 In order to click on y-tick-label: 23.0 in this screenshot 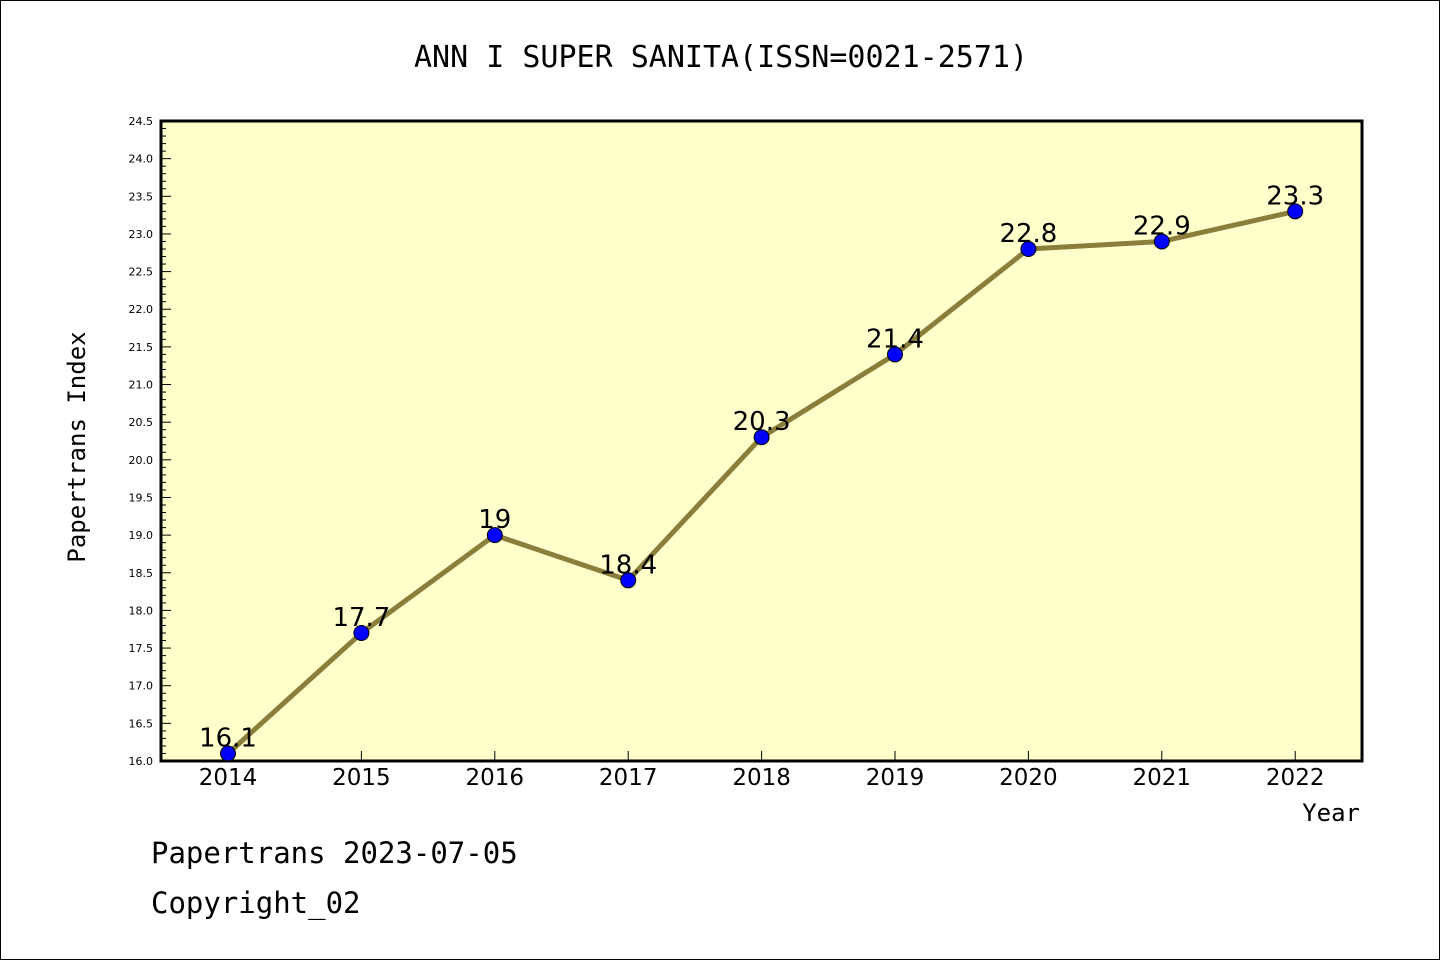, I will do `click(141, 234)`.